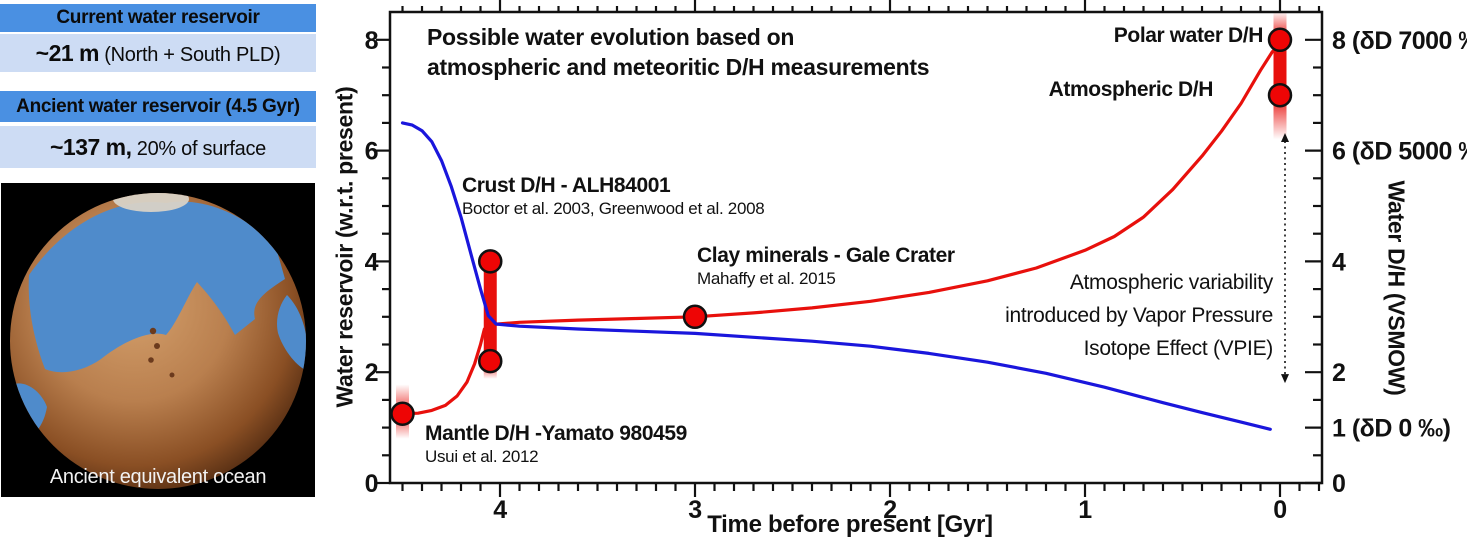 Image resolution: width=1467 pixels, height=540 pixels. I want to click on ancient-reservoir-header-text: Ancient water reservoir (4.5 Gyr), so click(158, 106).